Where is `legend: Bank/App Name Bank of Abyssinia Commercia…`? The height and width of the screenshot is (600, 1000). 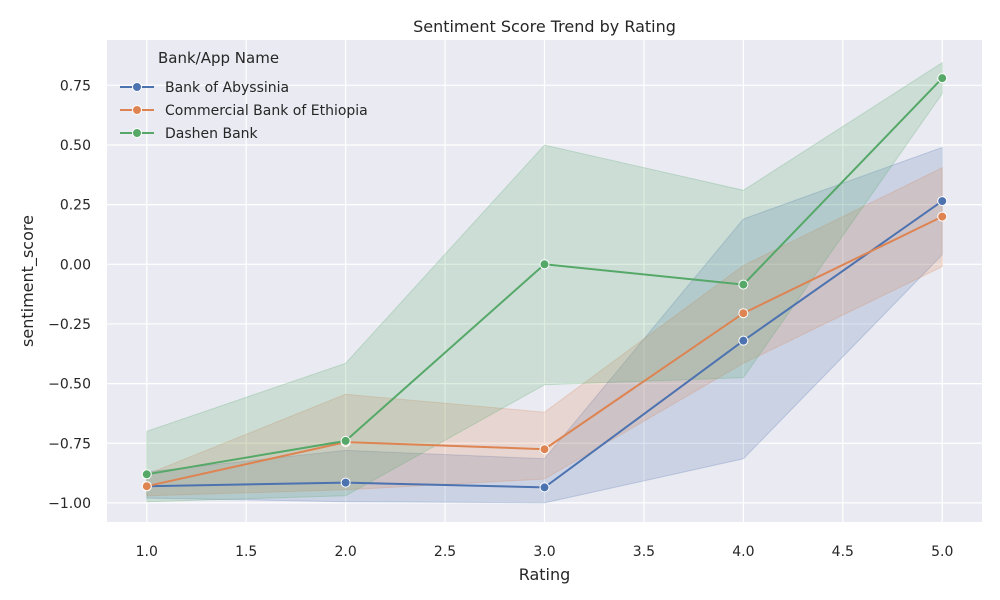 legend: Bank/App Name Bank of Abyssinia Commercia… is located at coordinates (244, 95).